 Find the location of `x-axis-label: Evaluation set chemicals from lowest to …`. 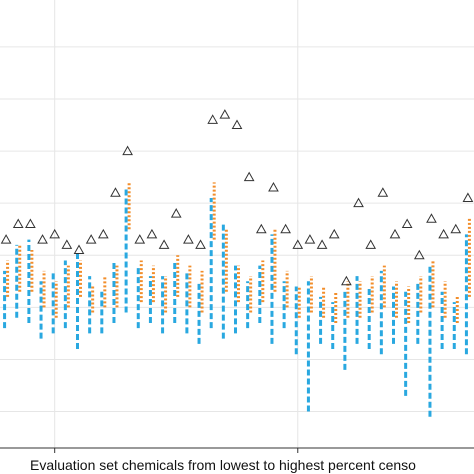

x-axis-label: Evaluation set chemicals from lowest to … is located at coordinates (223, 465).